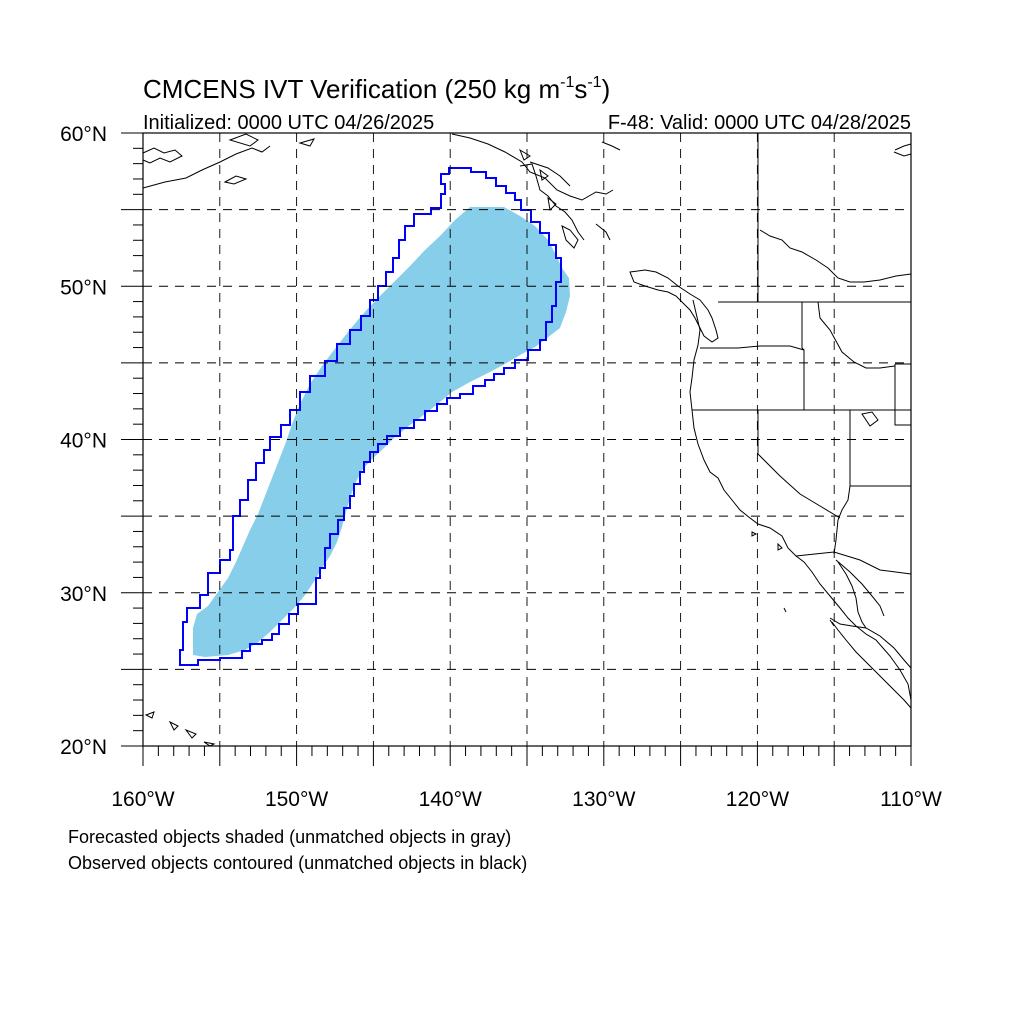  Describe the element at coordinates (142, 799) in the screenshot. I see `lon-tick-label: 160°W` at that location.